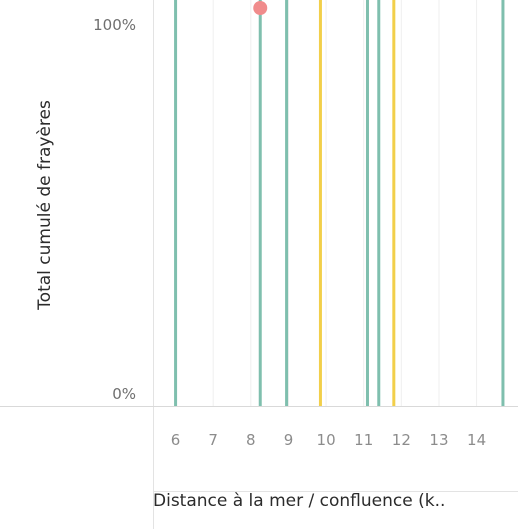 This screenshot has width=518, height=529. I want to click on x-tick-label: 14, so click(476, 440).